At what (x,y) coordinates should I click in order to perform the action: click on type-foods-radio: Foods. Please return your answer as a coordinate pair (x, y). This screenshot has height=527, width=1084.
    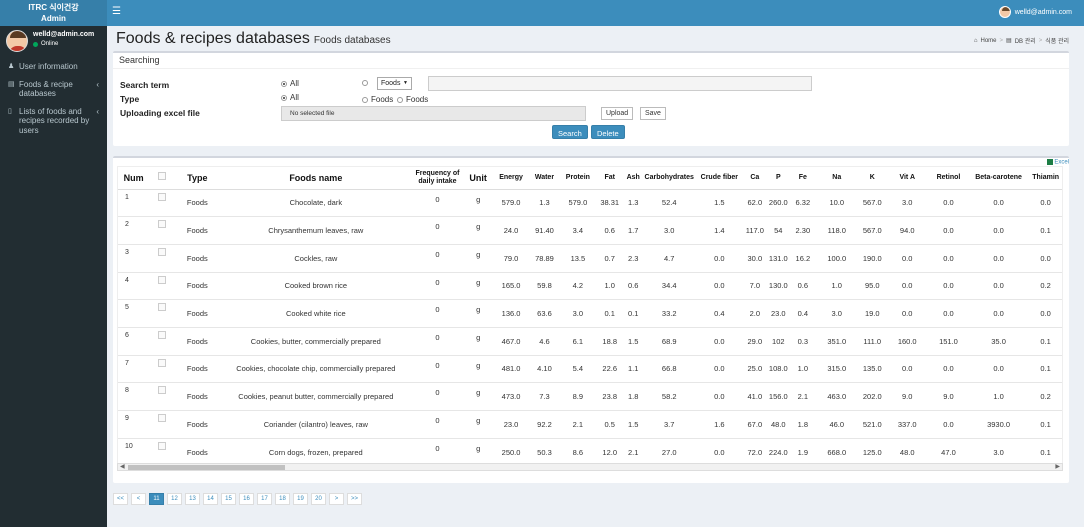
    Looking at the image, I should click on (377, 99).